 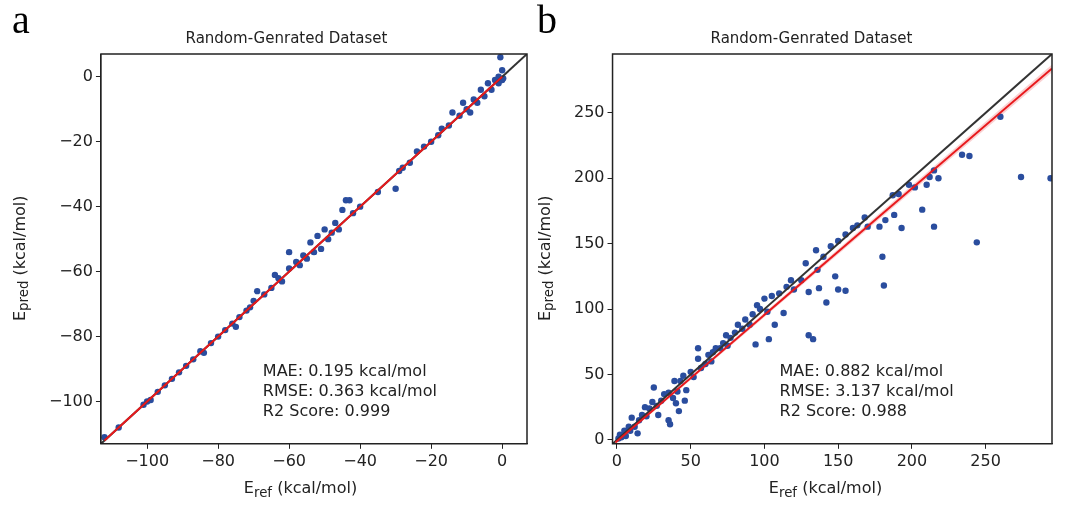 I want to click on x-tick-label: −60, so click(x=289, y=460).